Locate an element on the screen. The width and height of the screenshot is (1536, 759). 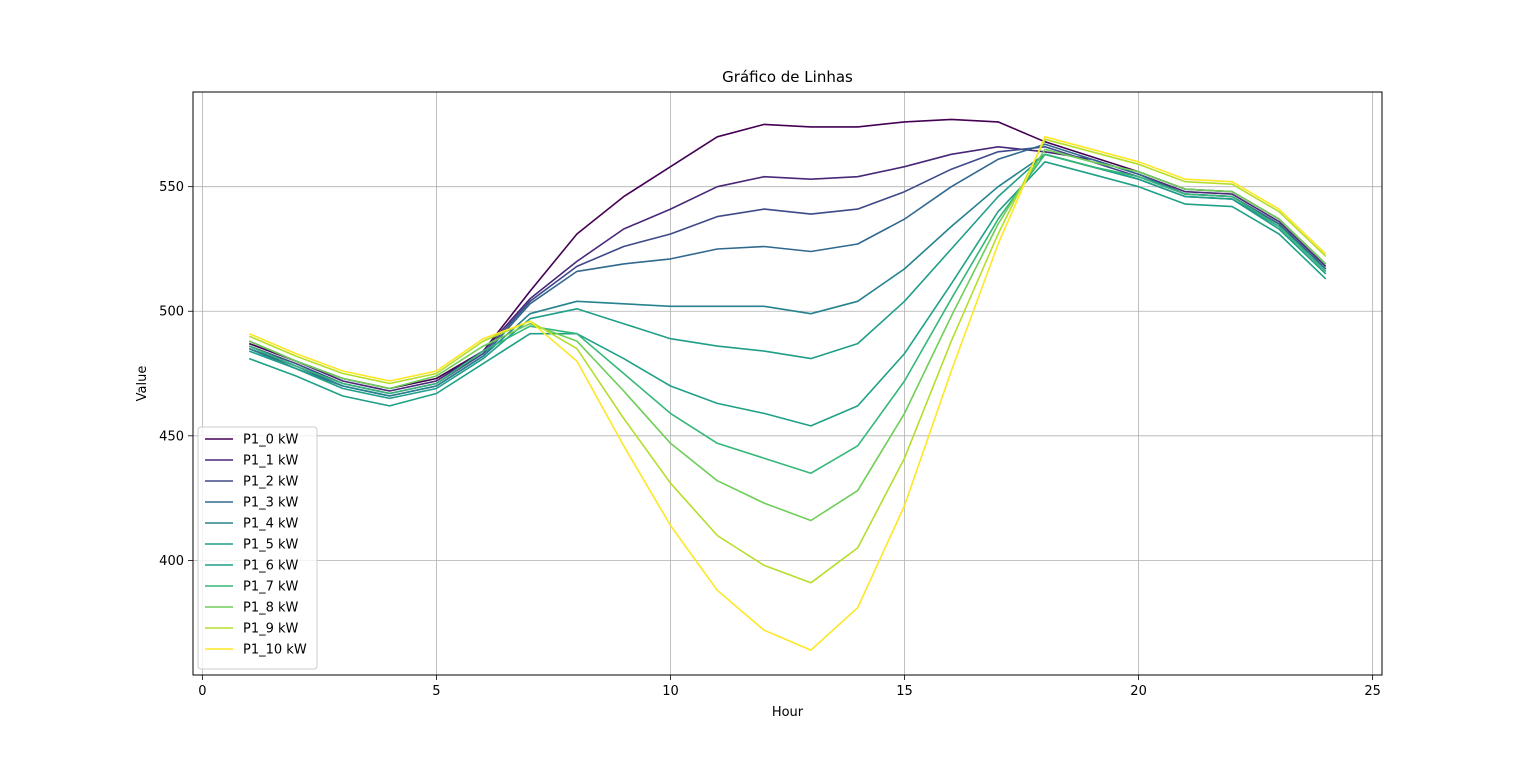
y-axis-title: Value is located at coordinates (142, 384).